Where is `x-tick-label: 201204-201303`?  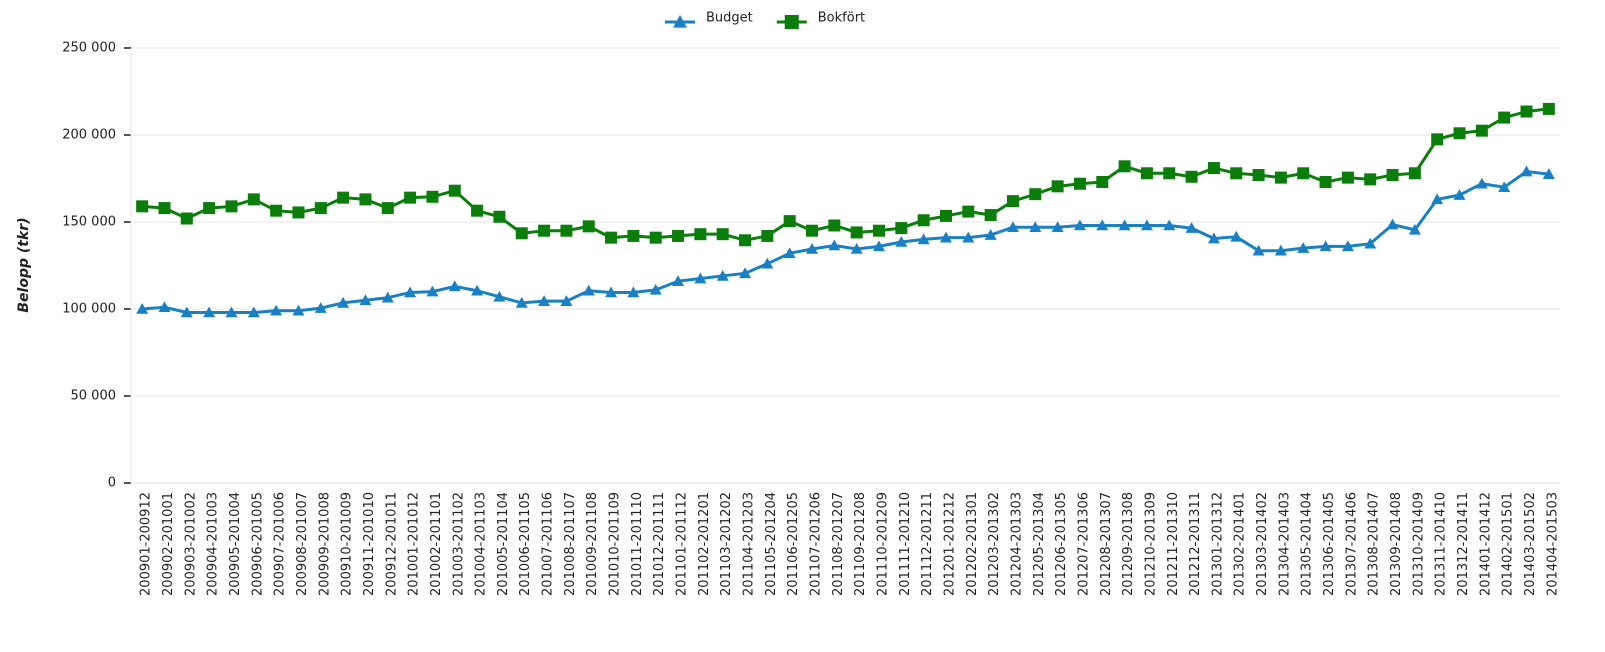
x-tick-label: 201204-201303 is located at coordinates (1016, 544).